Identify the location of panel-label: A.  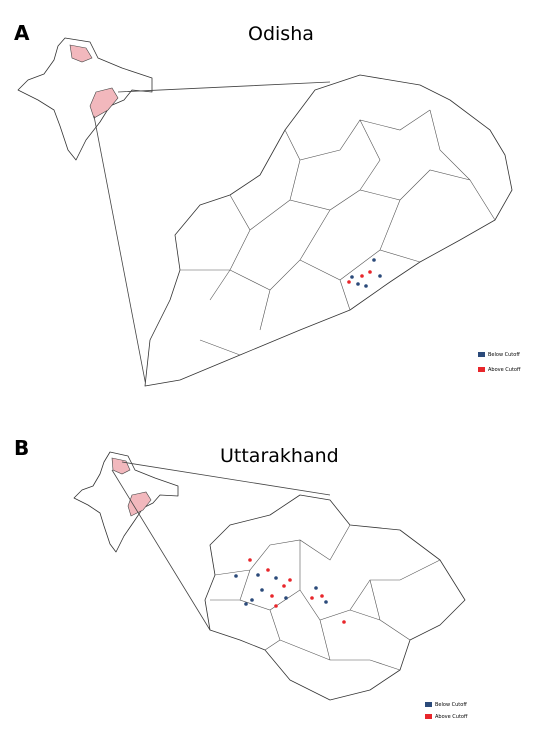
(22, 33).